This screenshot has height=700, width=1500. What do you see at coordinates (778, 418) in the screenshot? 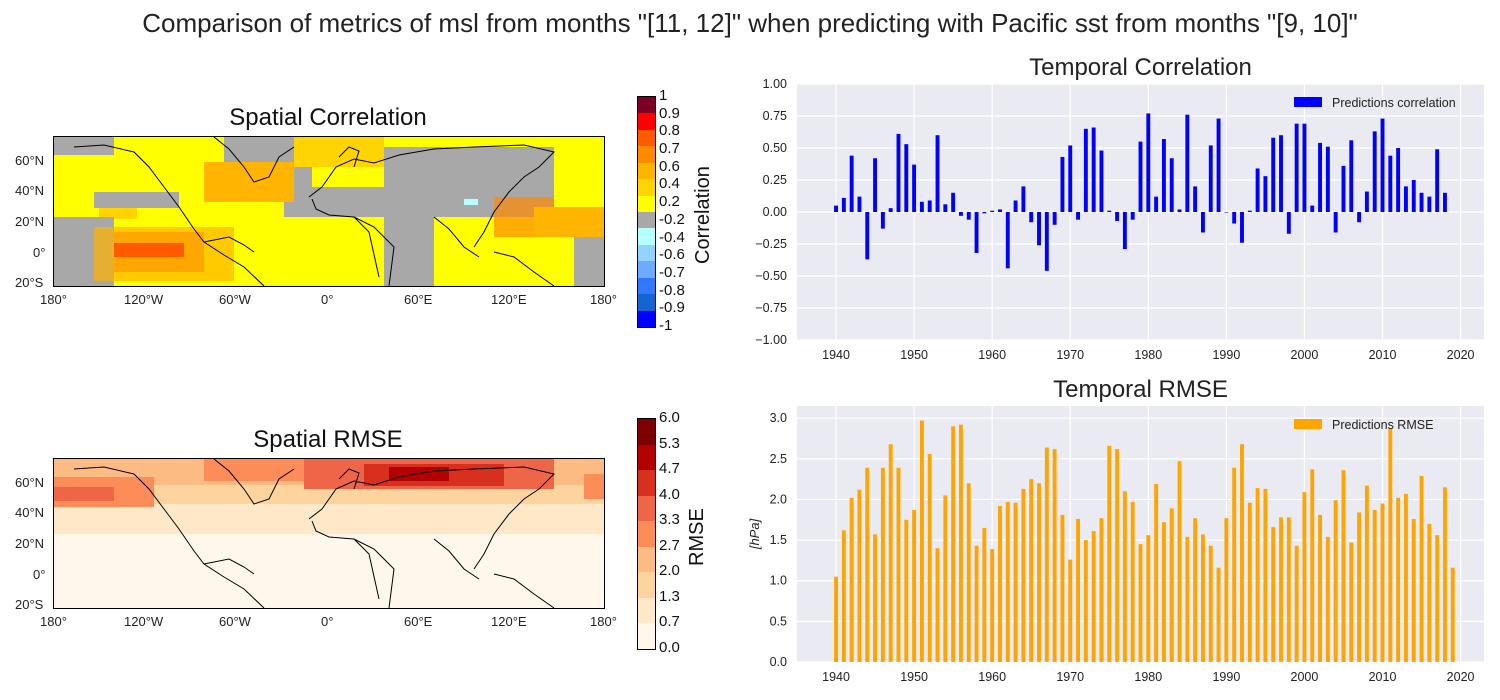
I see `y-tick-label: 3.0` at bounding box center [778, 418].